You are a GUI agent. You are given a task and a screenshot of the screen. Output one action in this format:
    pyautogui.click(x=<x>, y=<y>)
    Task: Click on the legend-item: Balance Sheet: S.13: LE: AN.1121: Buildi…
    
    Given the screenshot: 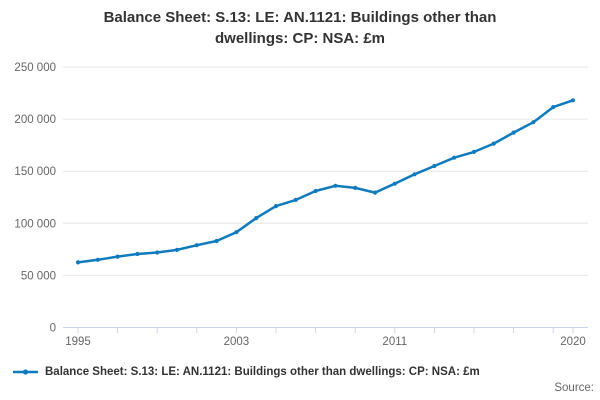 What is the action you would take?
    pyautogui.click(x=246, y=372)
    